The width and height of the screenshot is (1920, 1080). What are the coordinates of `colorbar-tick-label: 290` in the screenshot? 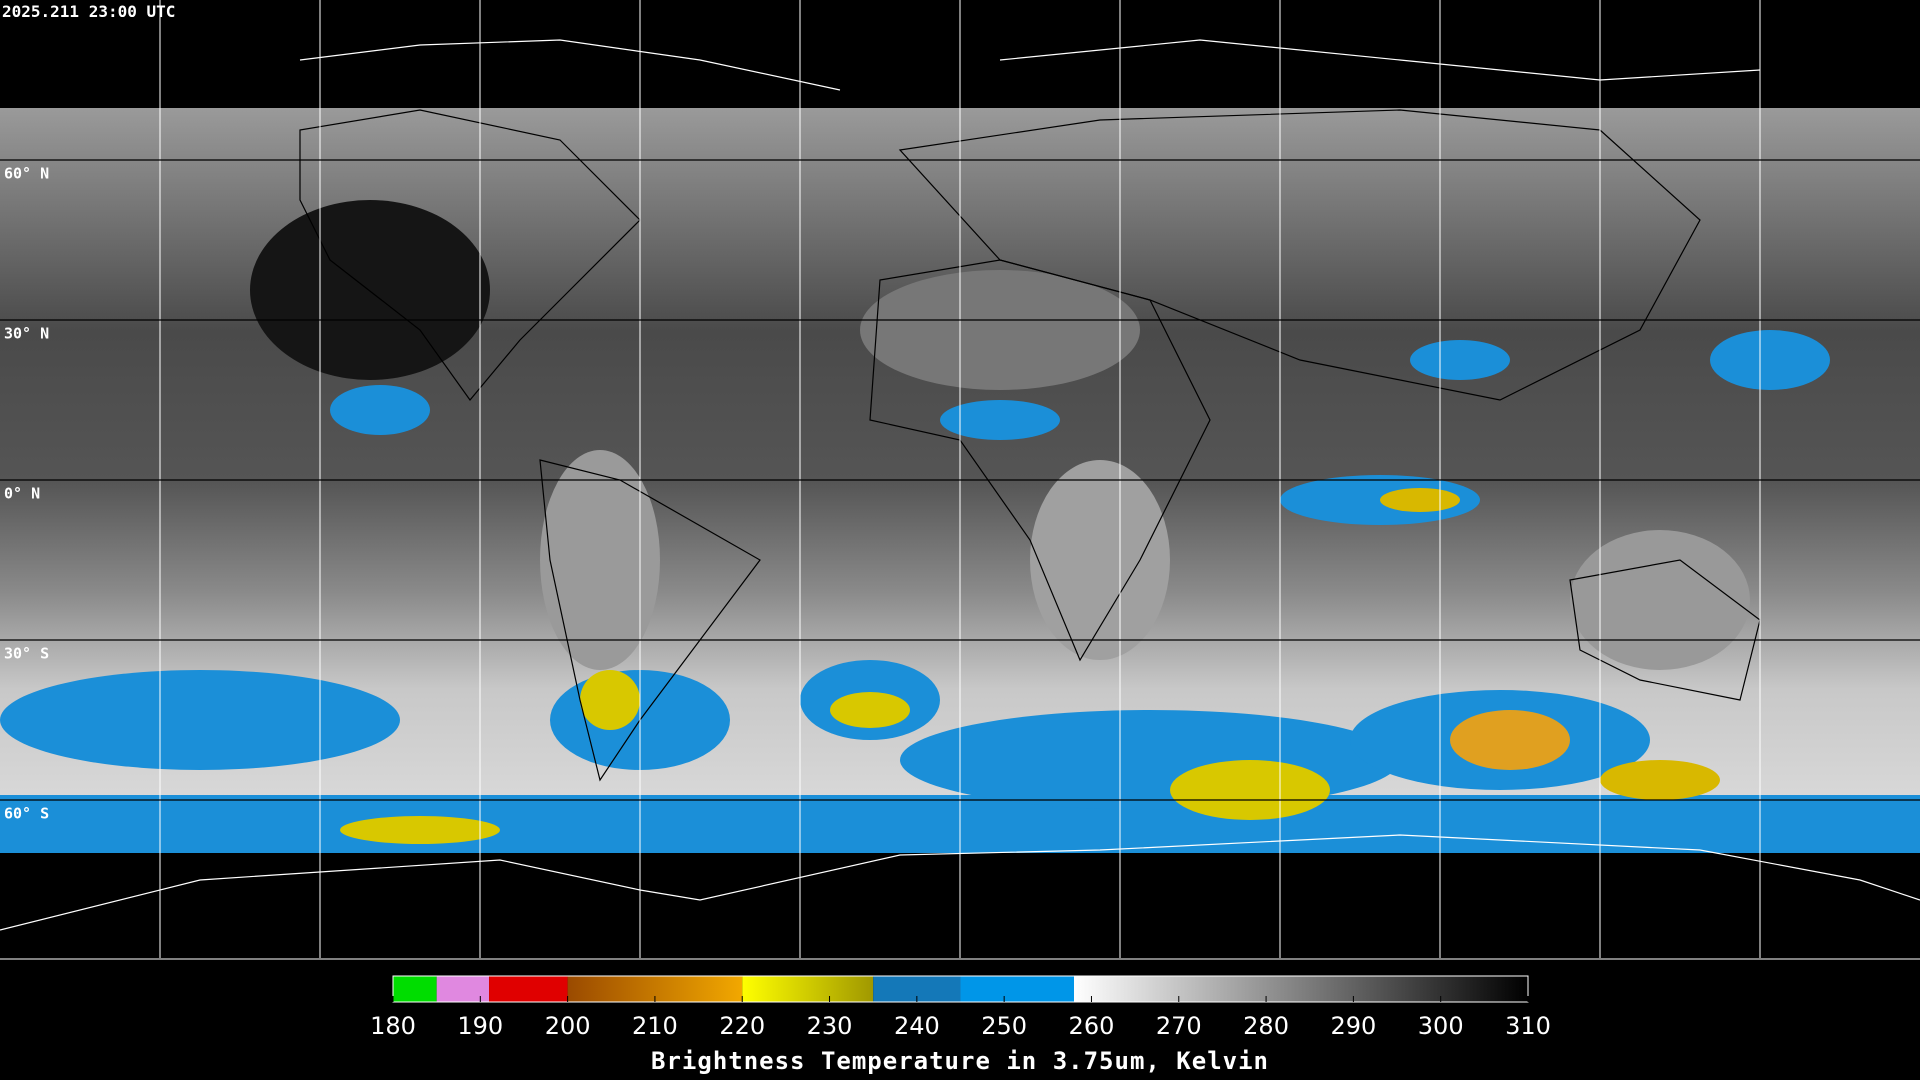 It's located at (1353, 1026).